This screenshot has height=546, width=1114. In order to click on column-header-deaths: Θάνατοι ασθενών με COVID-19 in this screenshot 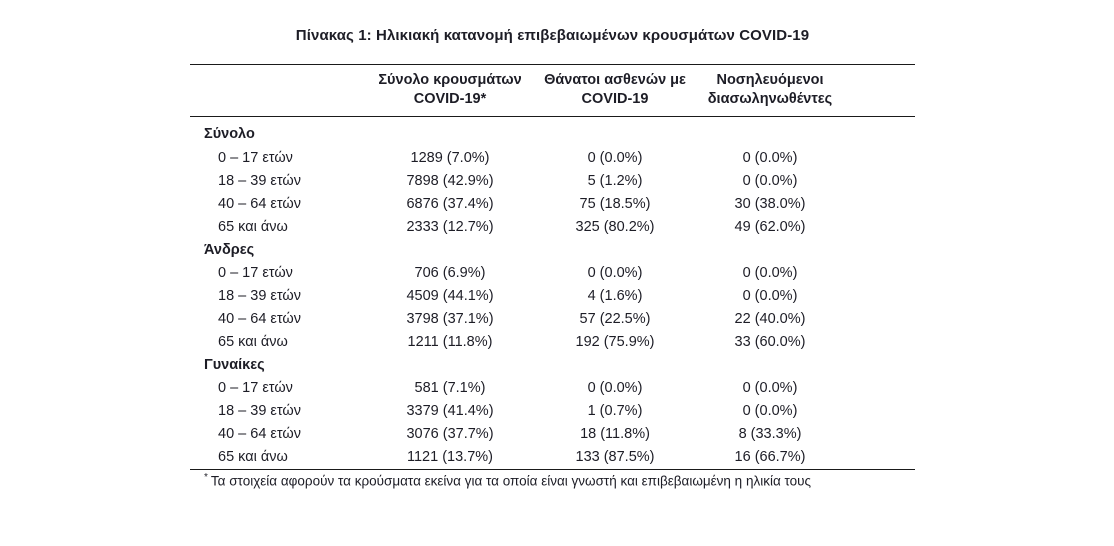, I will do `click(615, 90)`.